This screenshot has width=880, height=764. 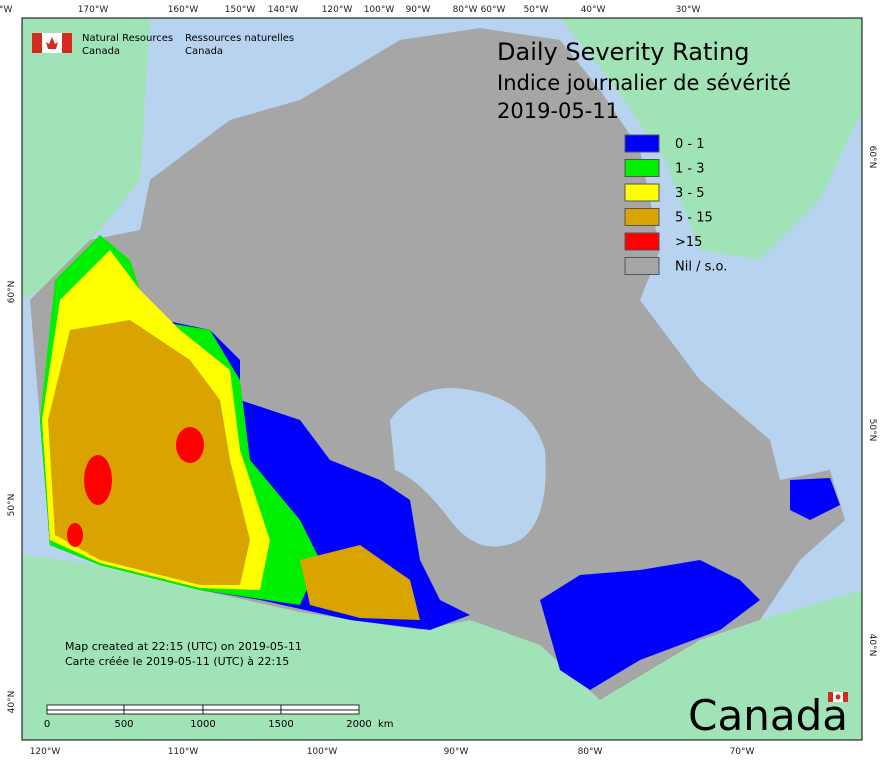 I want to click on graticule-label-bottom: 120°W, so click(x=45, y=752).